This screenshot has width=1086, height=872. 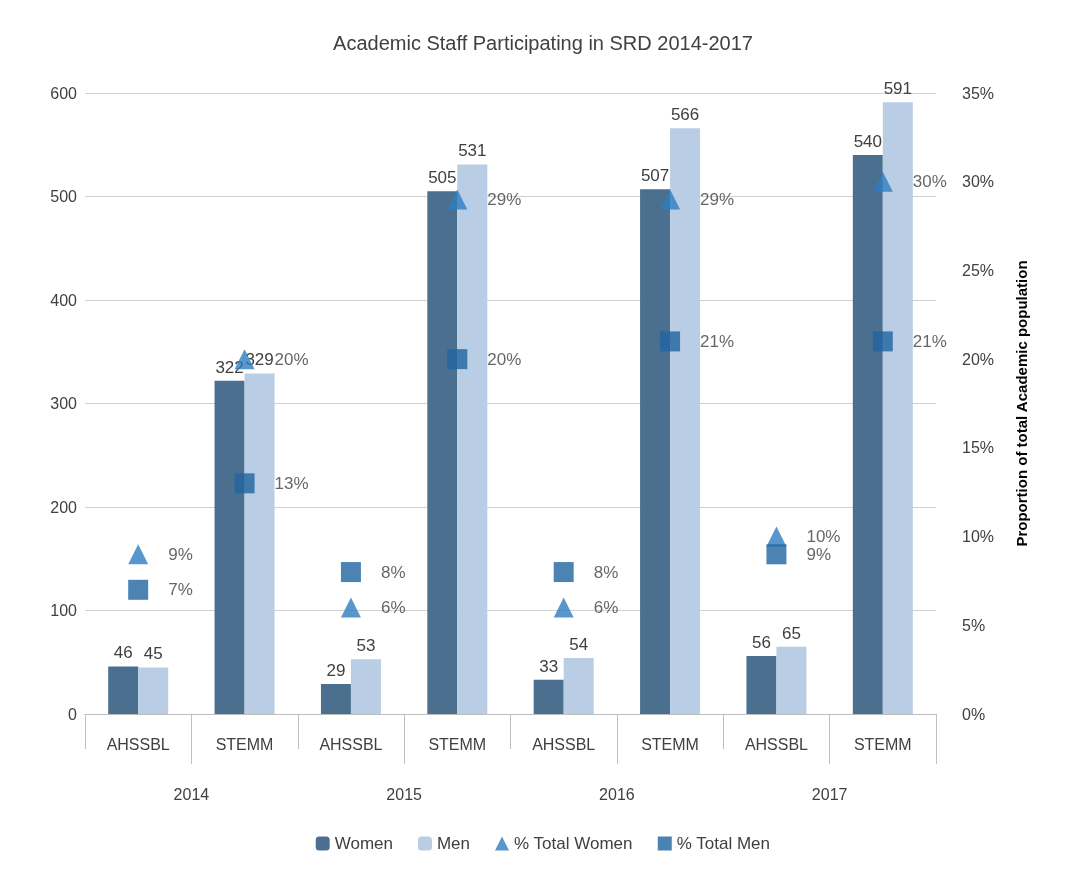 What do you see at coordinates (978, 537) in the screenshot?
I see `y2-tick-label: 10%` at bounding box center [978, 537].